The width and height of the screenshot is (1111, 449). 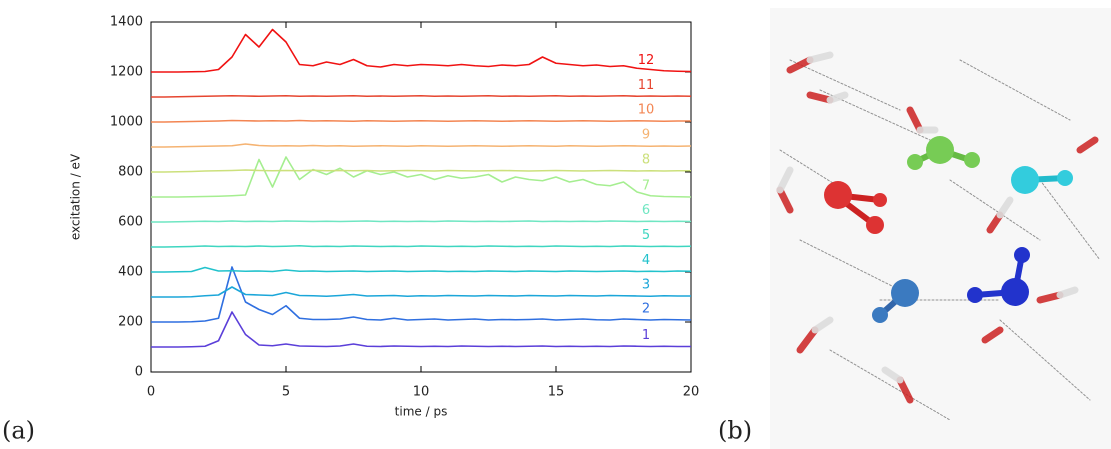 I want to click on x-tick-label: 10, so click(x=421, y=392).